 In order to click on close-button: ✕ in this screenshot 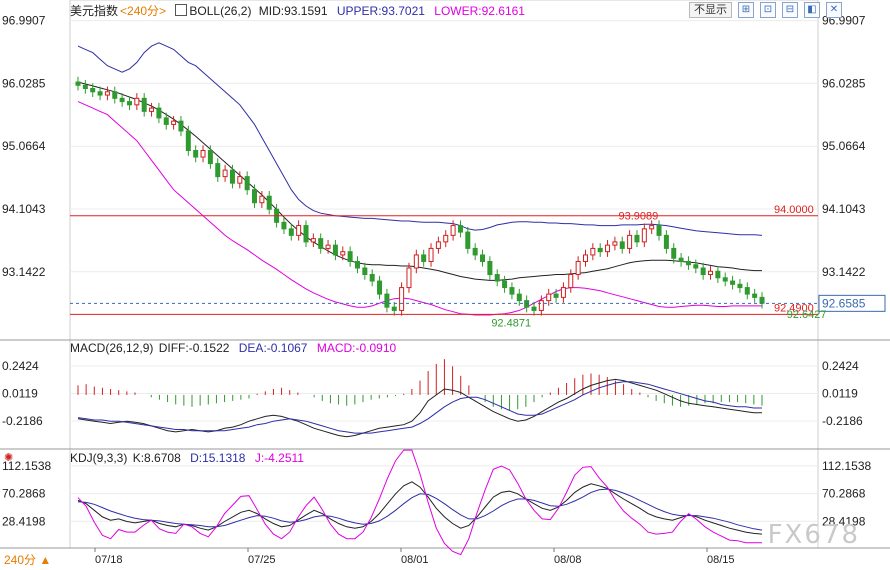, I will do `click(834, 10)`.